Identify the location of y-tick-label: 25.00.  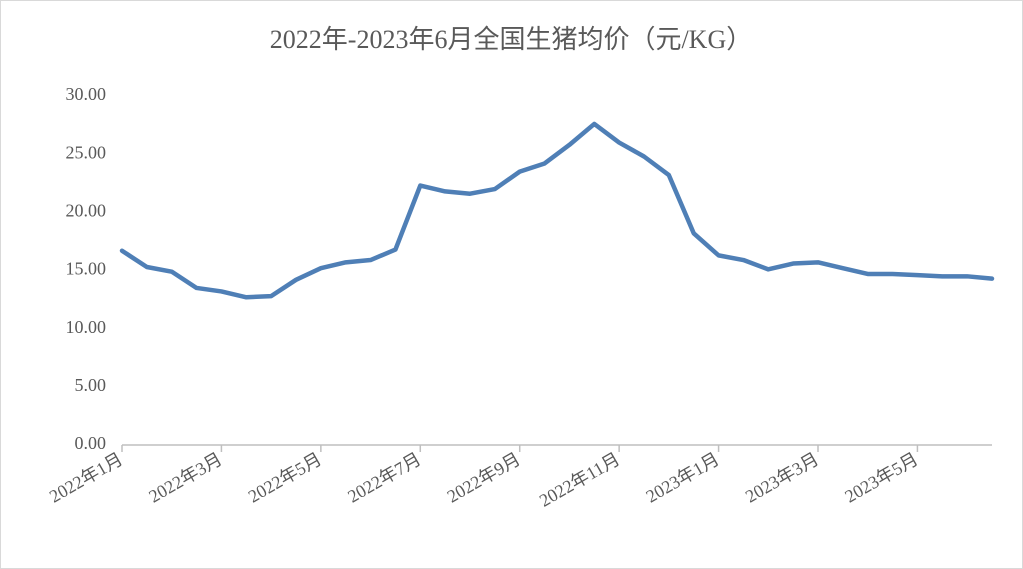
(86, 152).